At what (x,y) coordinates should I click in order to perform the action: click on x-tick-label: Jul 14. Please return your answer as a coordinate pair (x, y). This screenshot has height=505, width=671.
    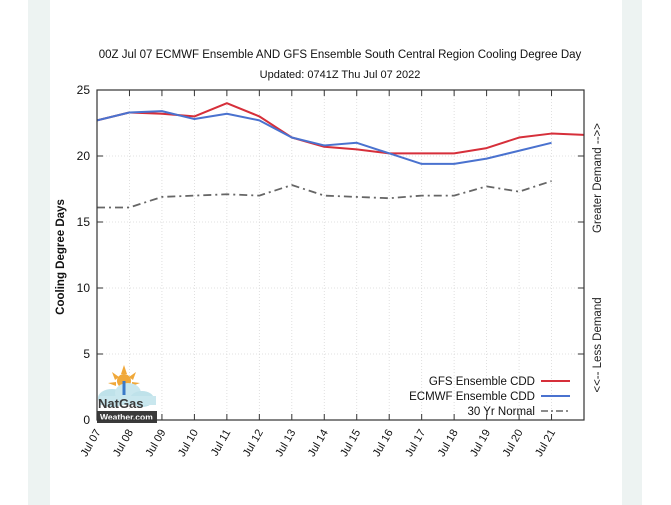
    Looking at the image, I should click on (318, 443).